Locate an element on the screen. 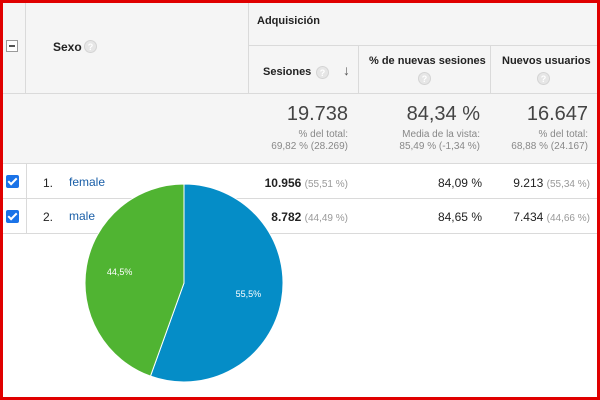 This screenshot has width=600, height=400. dimension-link-male: male is located at coordinates (82, 216).